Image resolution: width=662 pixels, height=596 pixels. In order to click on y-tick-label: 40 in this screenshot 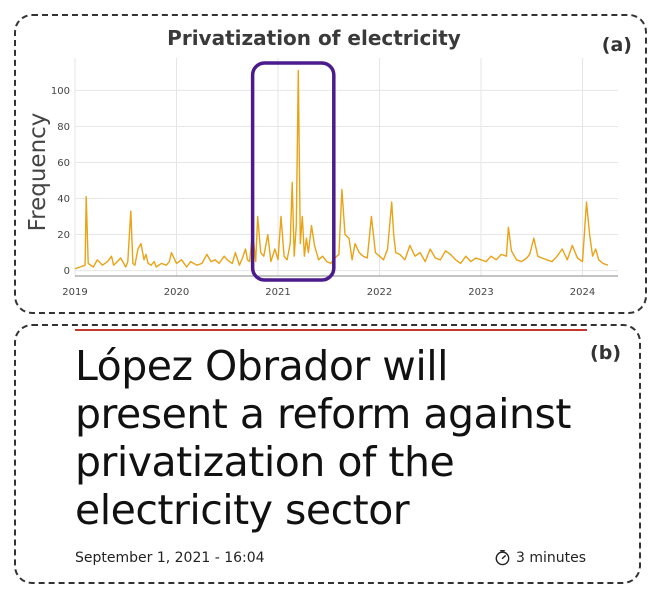, I will do `click(63, 199)`.